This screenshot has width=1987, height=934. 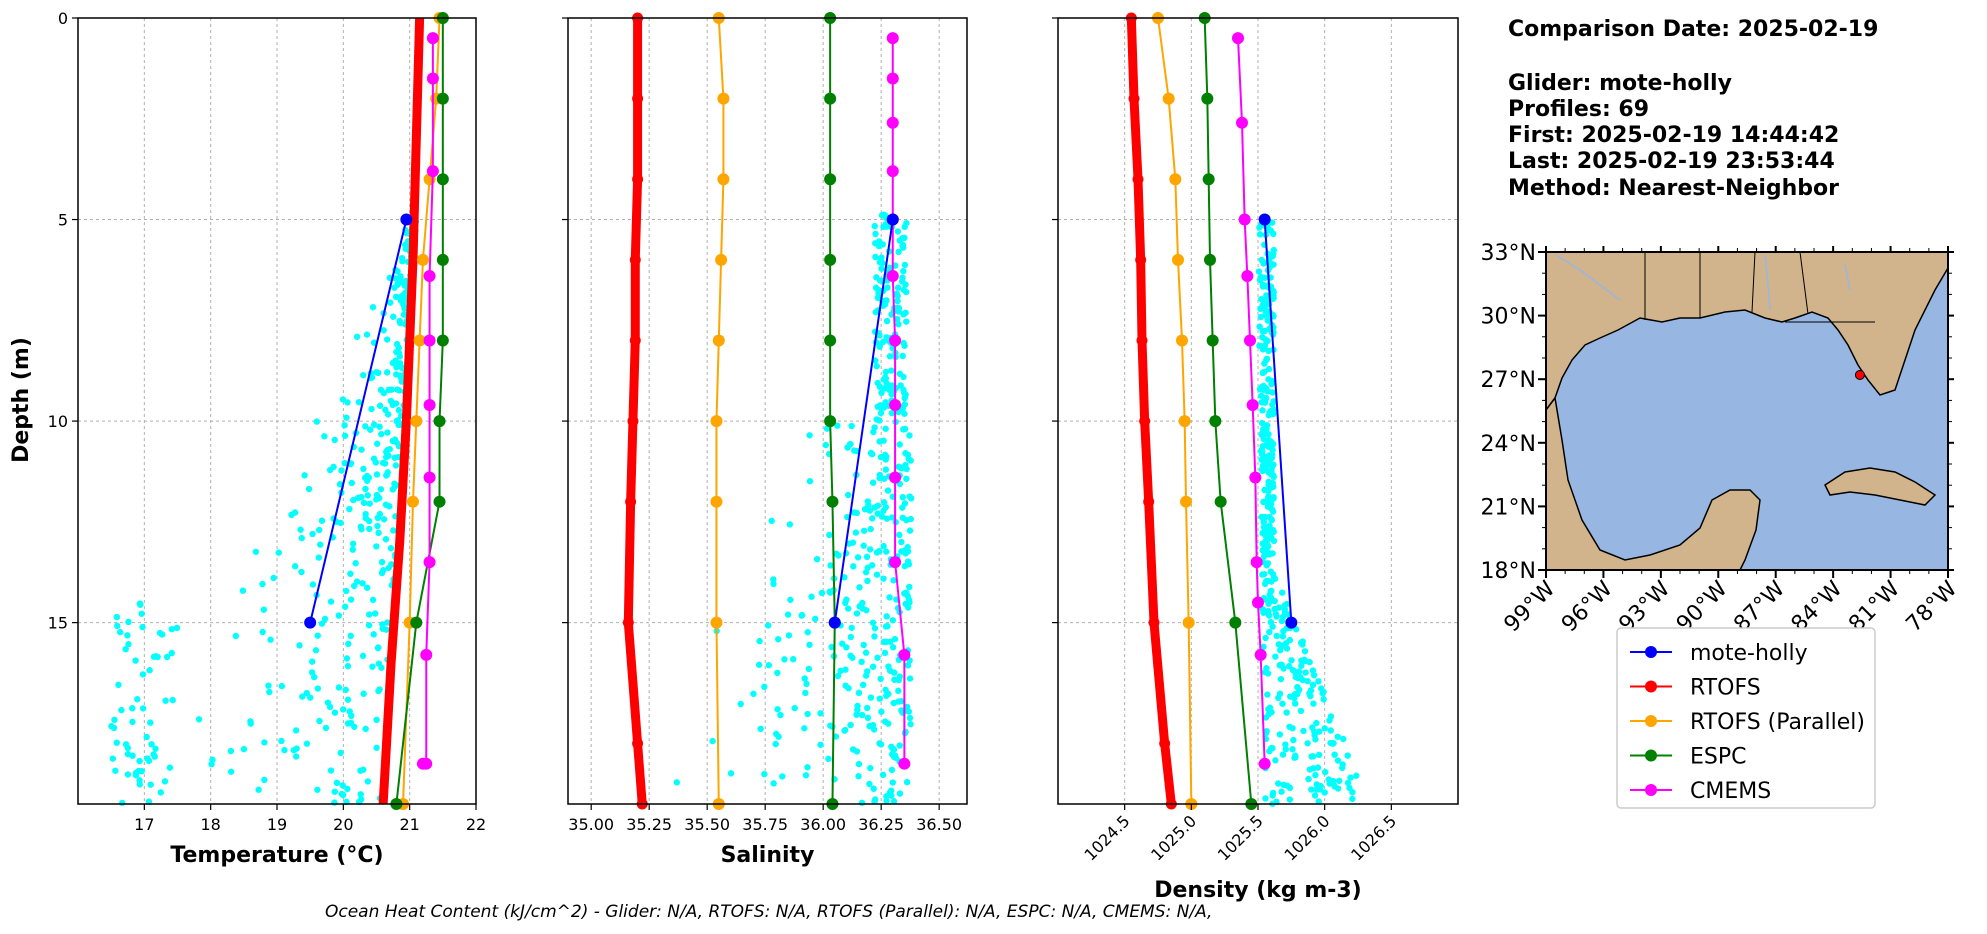 What do you see at coordinates (1859, 374) in the screenshot?
I see `map-glider-position` at bounding box center [1859, 374].